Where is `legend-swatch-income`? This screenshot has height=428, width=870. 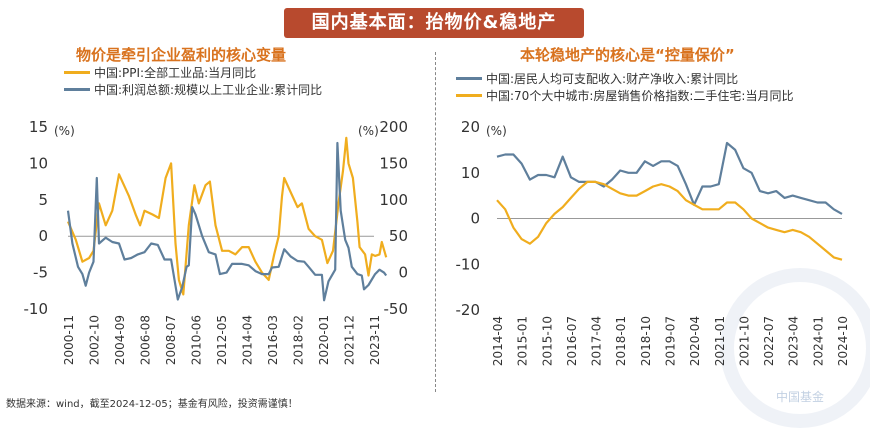
legend-swatch-income is located at coordinates (469, 78).